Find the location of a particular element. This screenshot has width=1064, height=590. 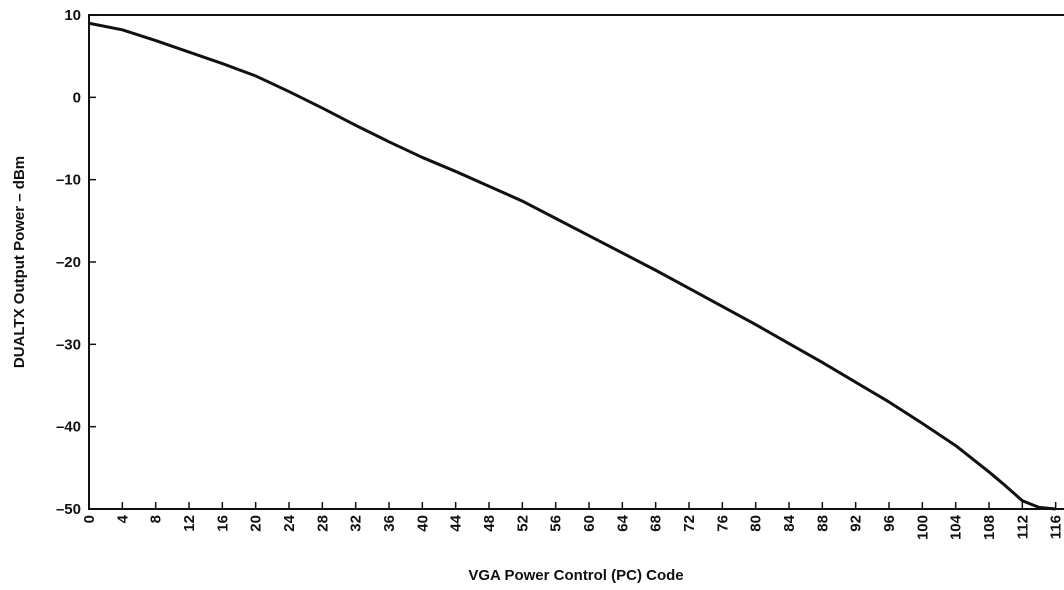

y-tick-label: –10 is located at coordinates (68, 180).